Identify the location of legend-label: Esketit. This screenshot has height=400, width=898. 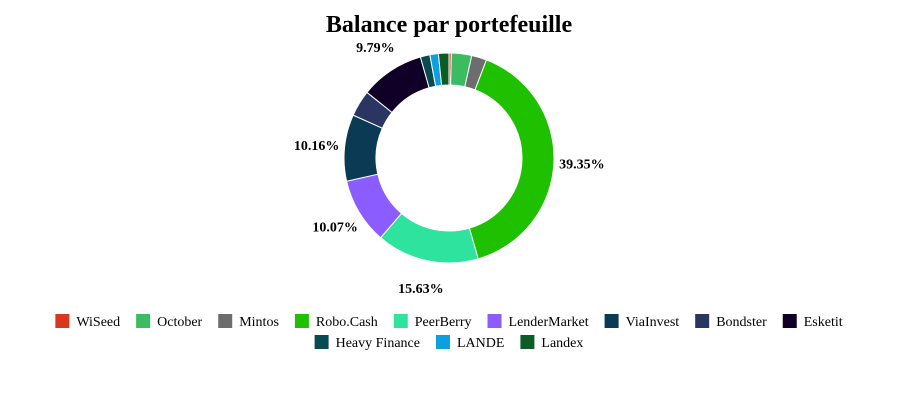
(823, 322).